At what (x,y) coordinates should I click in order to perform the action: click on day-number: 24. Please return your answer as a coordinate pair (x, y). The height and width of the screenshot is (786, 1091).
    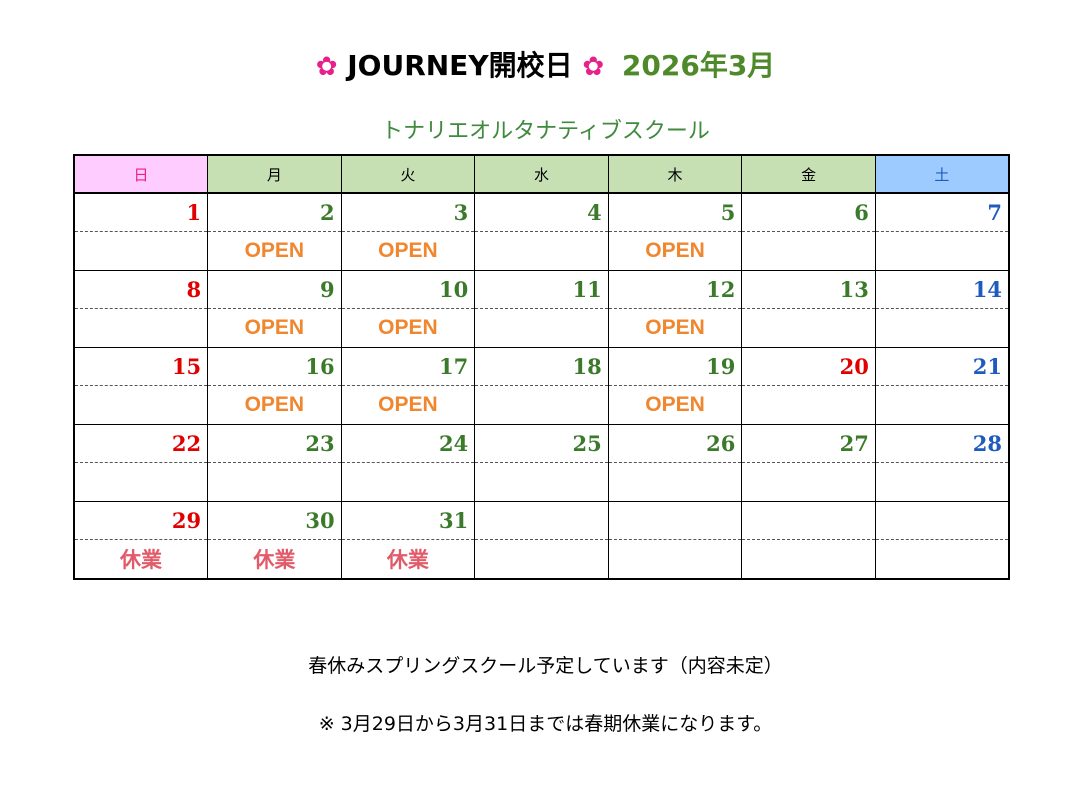
    Looking at the image, I should click on (407, 443).